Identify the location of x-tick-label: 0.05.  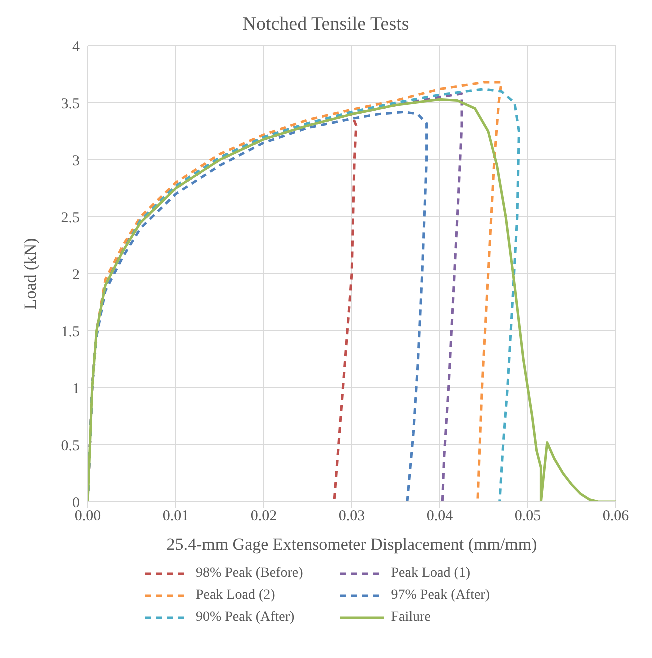
(528, 516).